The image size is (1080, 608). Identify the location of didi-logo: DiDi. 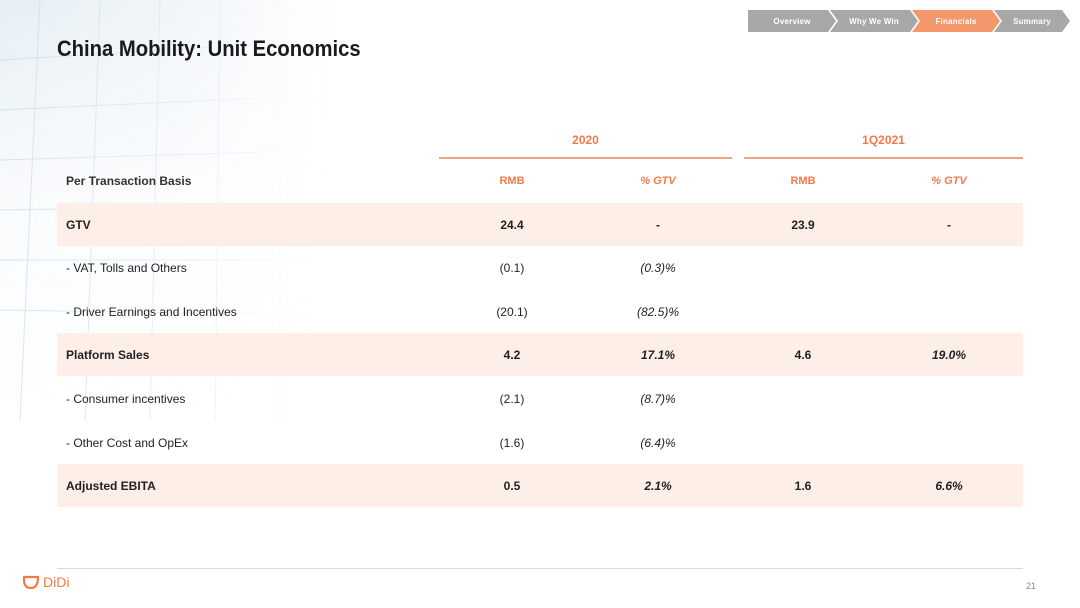
(45, 582).